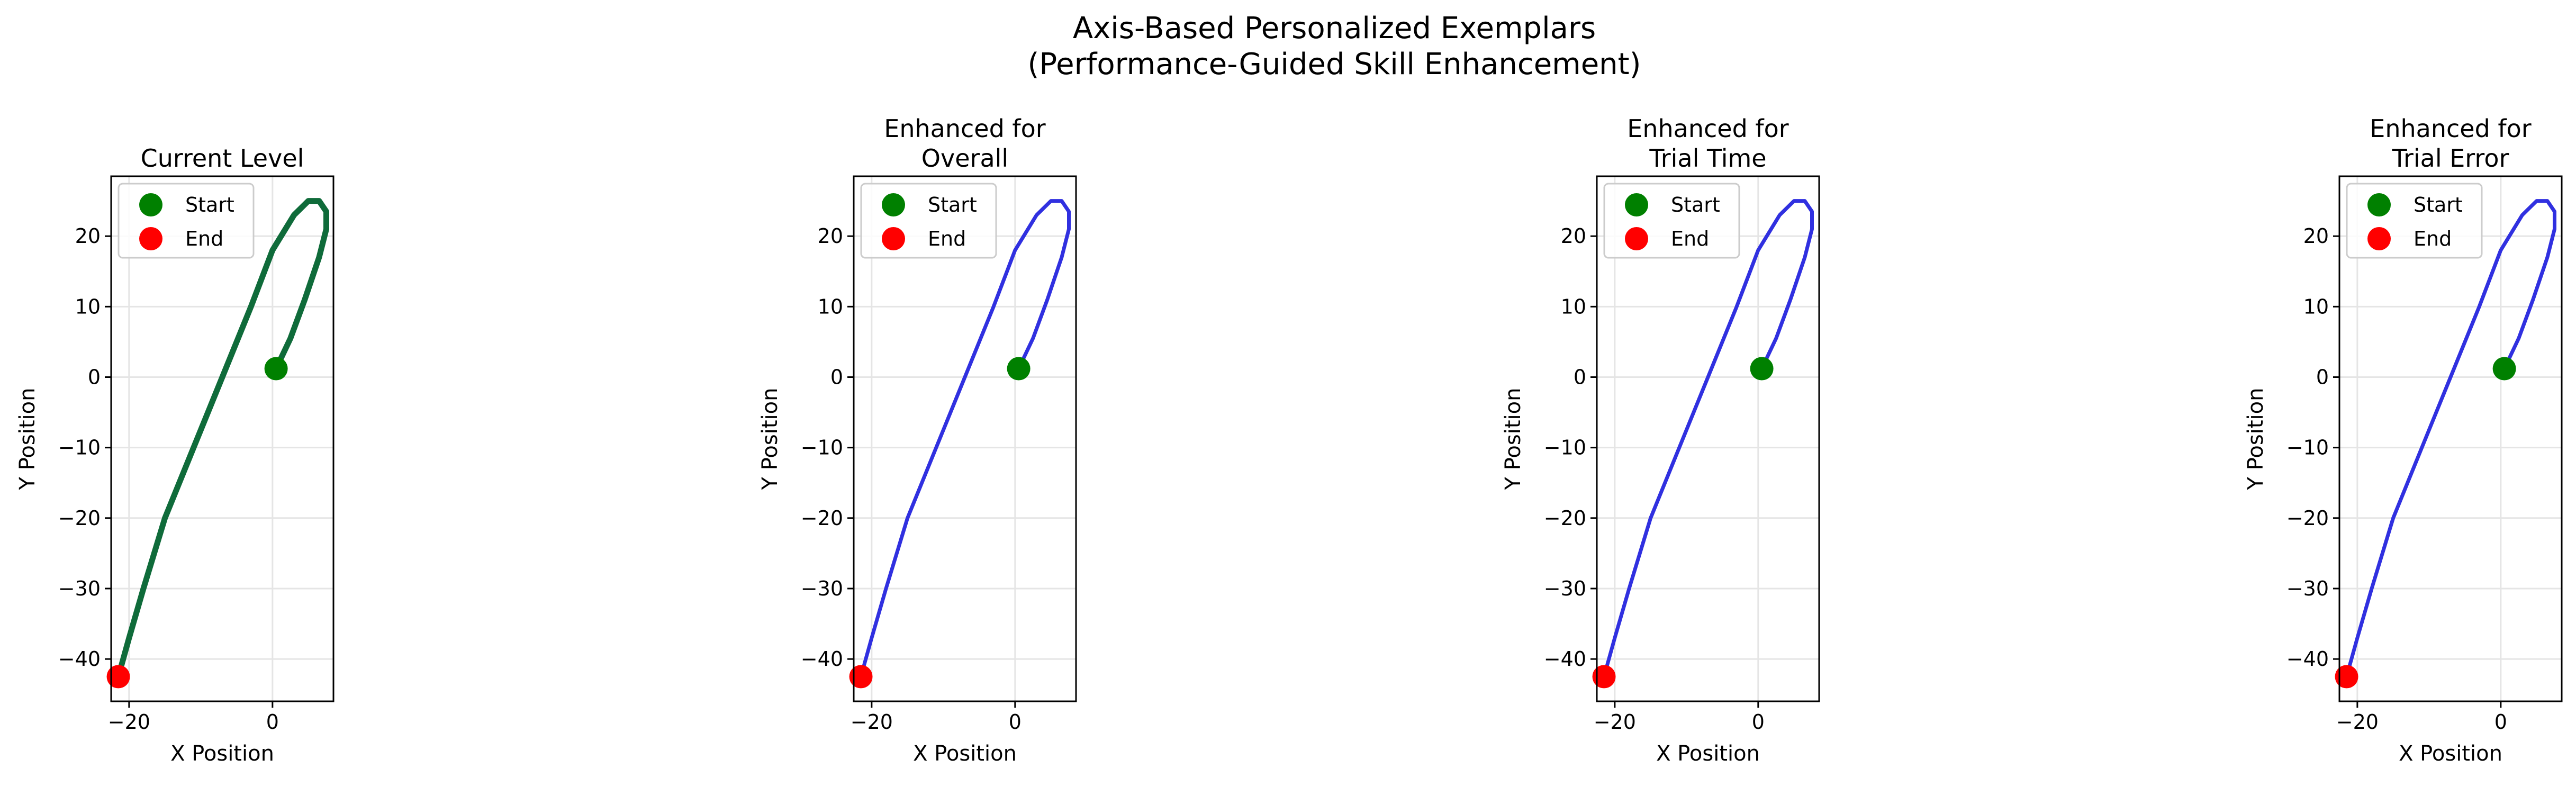 Image resolution: width=2576 pixels, height=786 pixels. Describe the element at coordinates (1707, 158) in the screenshot. I see `subplot-title: Trial Time` at that location.